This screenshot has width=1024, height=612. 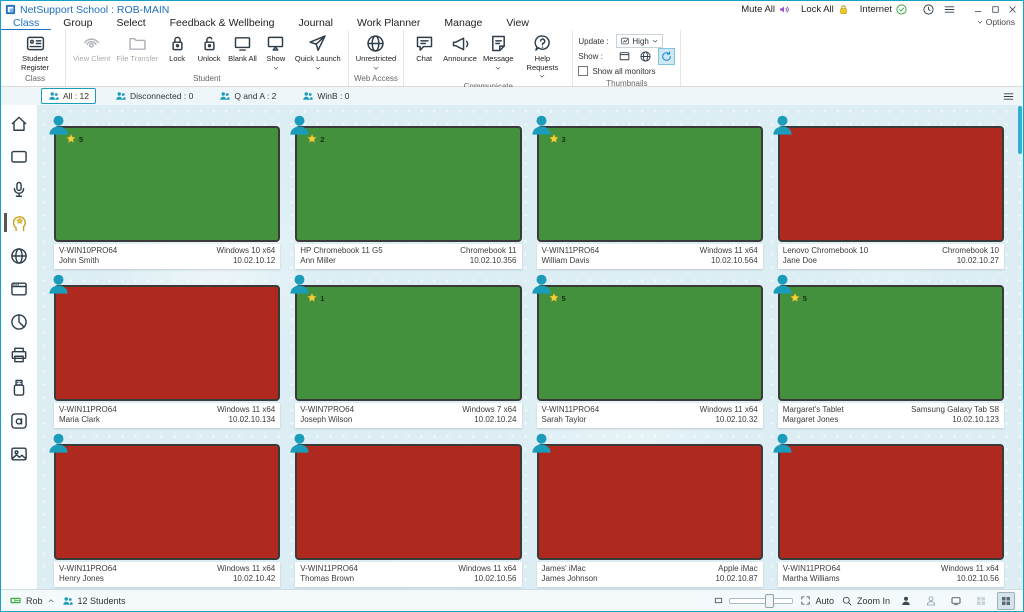 What do you see at coordinates (19, 354) in the screenshot?
I see `sidebar-item-printer` at bounding box center [19, 354].